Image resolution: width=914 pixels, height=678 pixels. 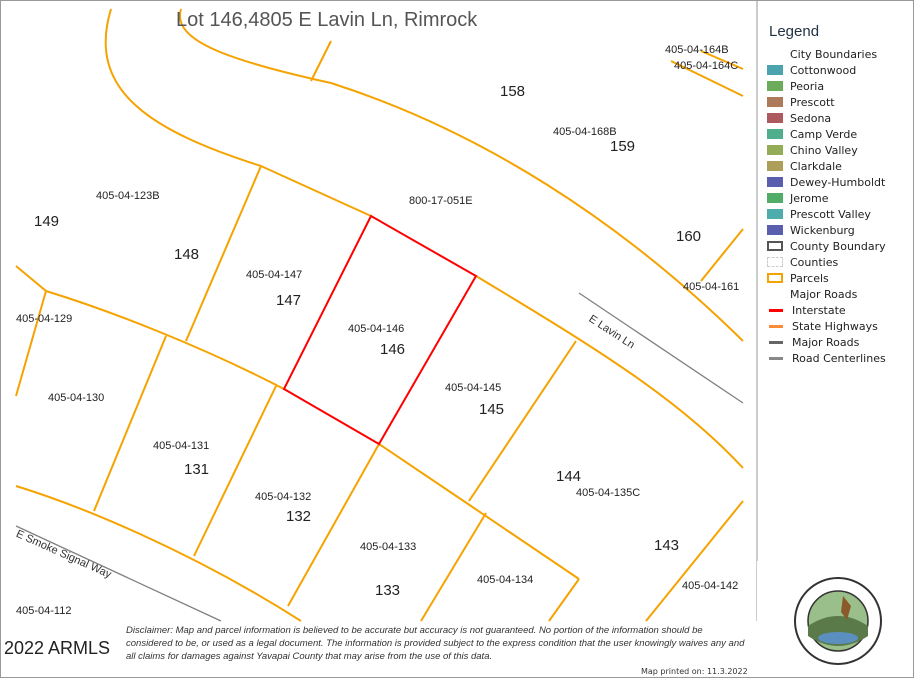 I want to click on watermark: 2022 ARMLS, so click(x=57, y=648).